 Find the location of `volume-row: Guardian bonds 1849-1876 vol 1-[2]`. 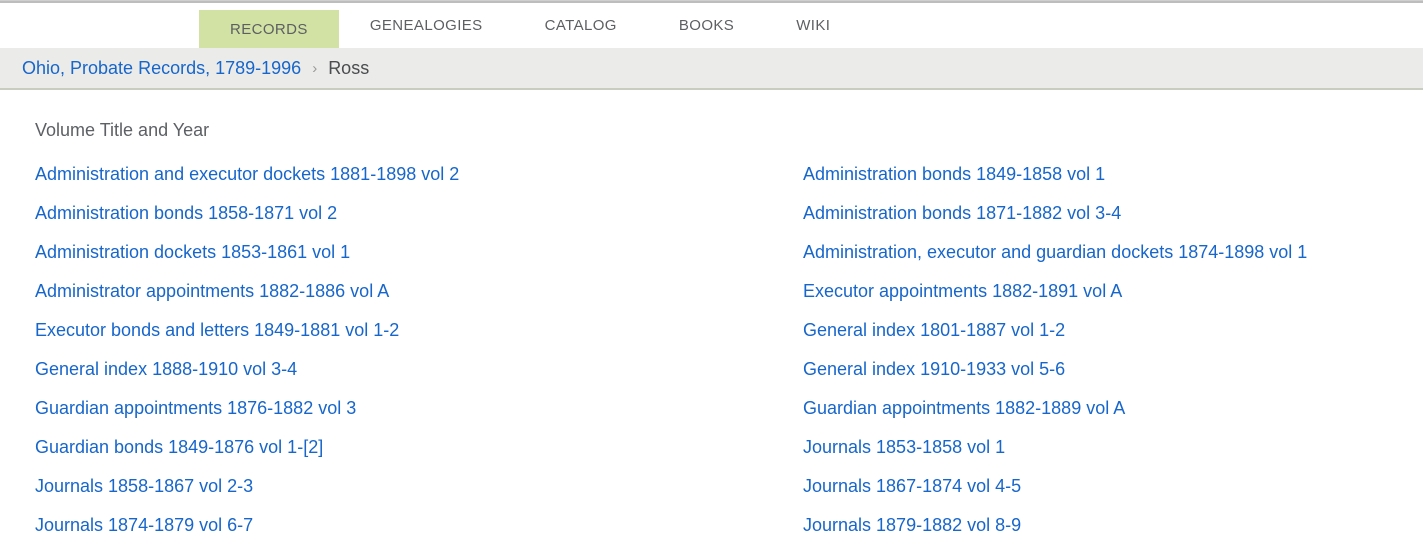

volume-row: Guardian bonds 1849-1876 vol 1-[2] is located at coordinates (419, 447).